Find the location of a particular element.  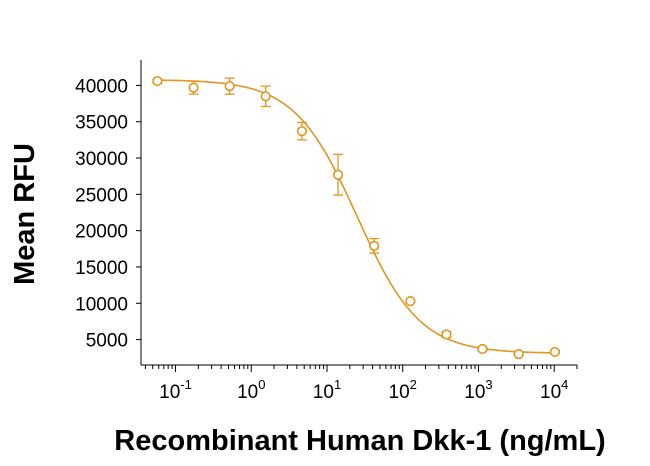

y-tick-label: 15000 is located at coordinates (101, 268).